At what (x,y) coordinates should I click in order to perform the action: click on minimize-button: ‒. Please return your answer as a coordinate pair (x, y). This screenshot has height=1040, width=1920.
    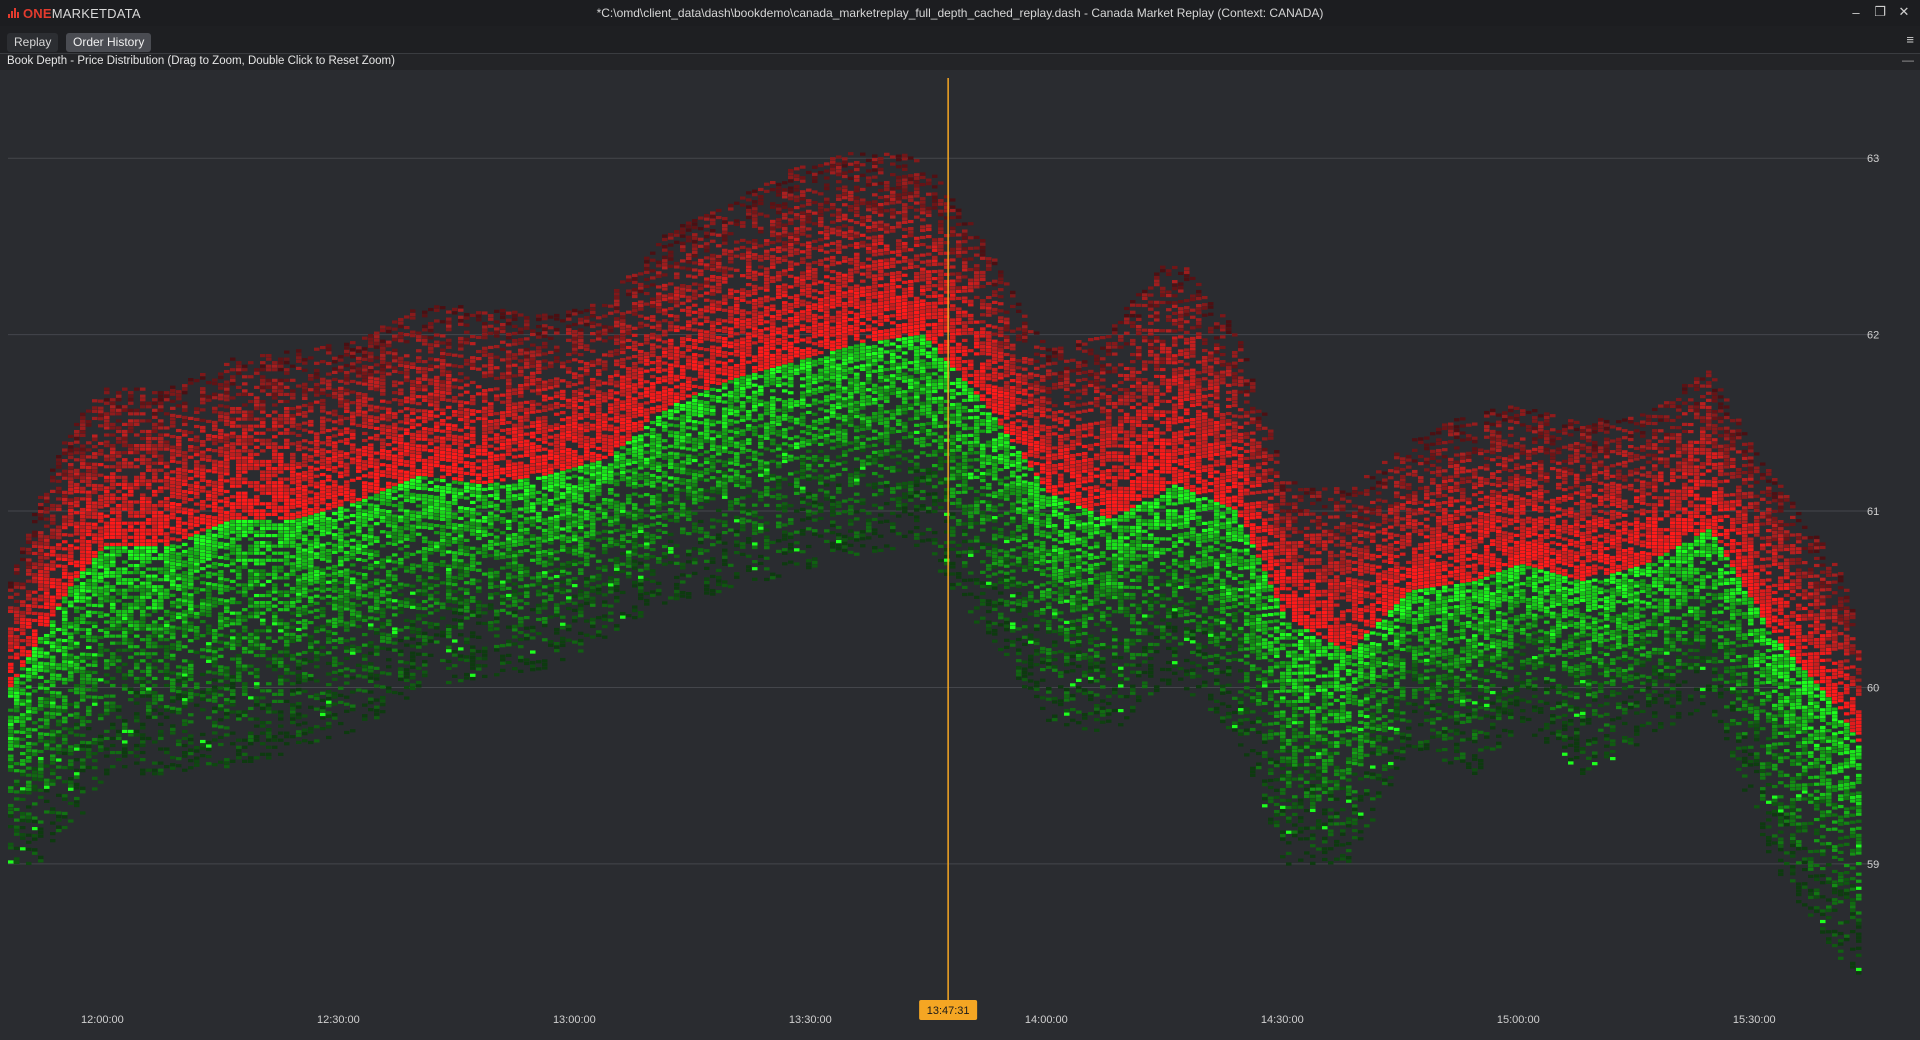
    Looking at the image, I should click on (1856, 12).